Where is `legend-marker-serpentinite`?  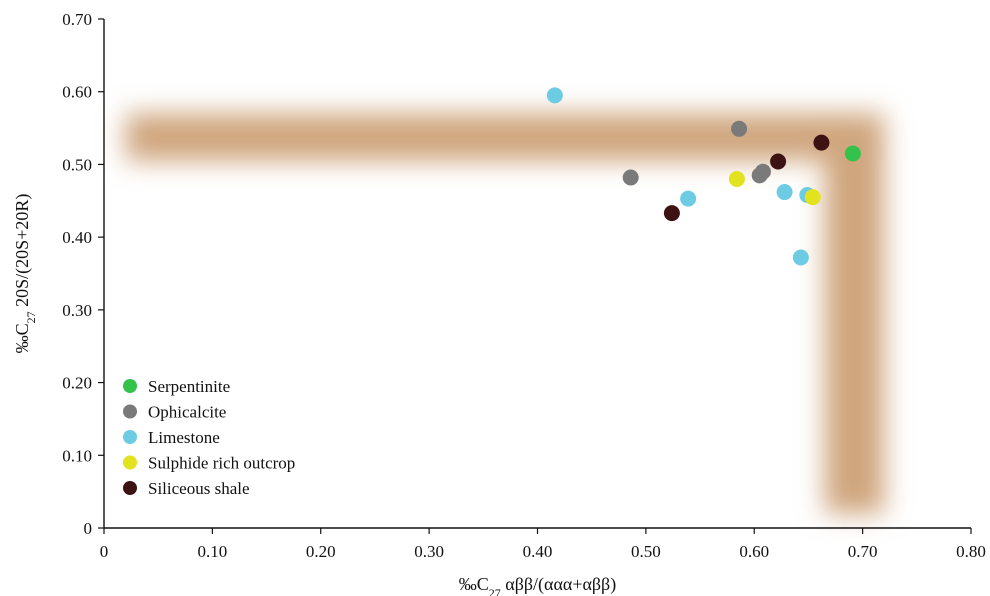
legend-marker-serpentinite is located at coordinates (130, 386).